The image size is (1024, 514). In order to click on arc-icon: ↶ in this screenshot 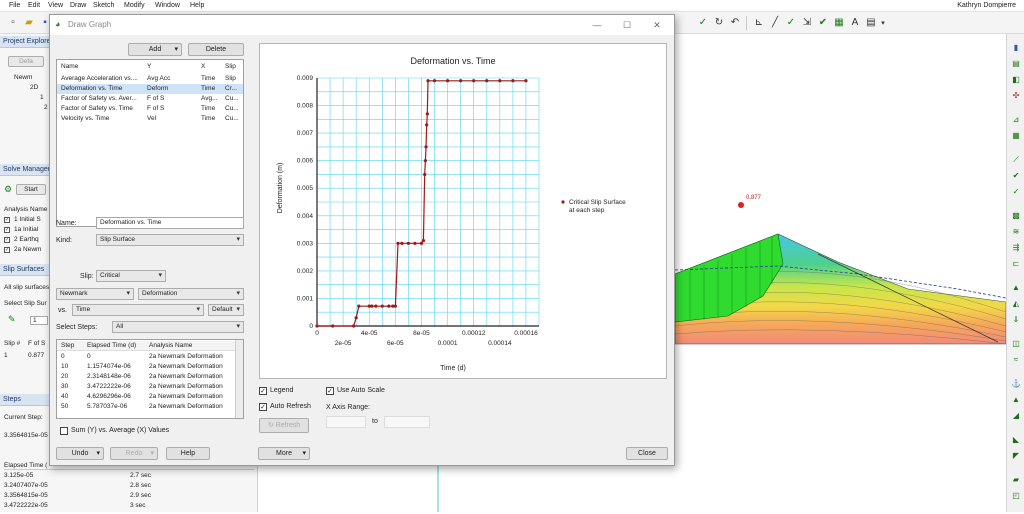, I will do `click(735, 22)`.